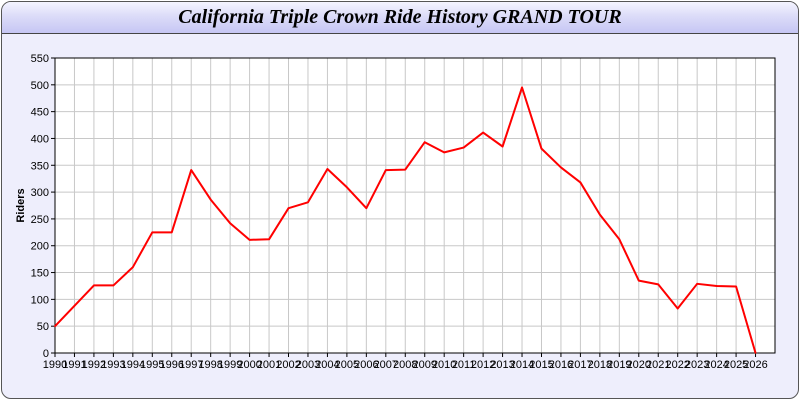  What do you see at coordinates (46, 354) in the screenshot?
I see `y-tick-label: 0` at bounding box center [46, 354].